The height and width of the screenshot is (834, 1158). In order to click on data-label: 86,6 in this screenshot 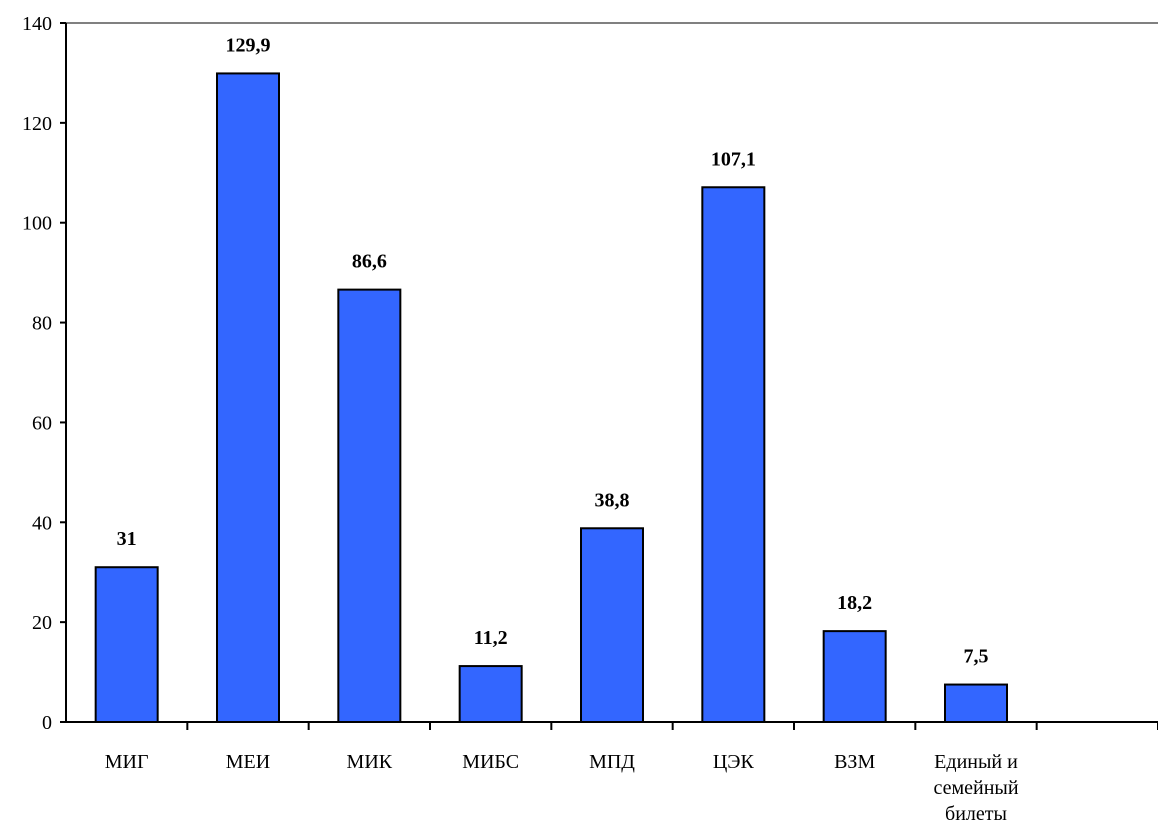, I will do `click(369, 262)`.